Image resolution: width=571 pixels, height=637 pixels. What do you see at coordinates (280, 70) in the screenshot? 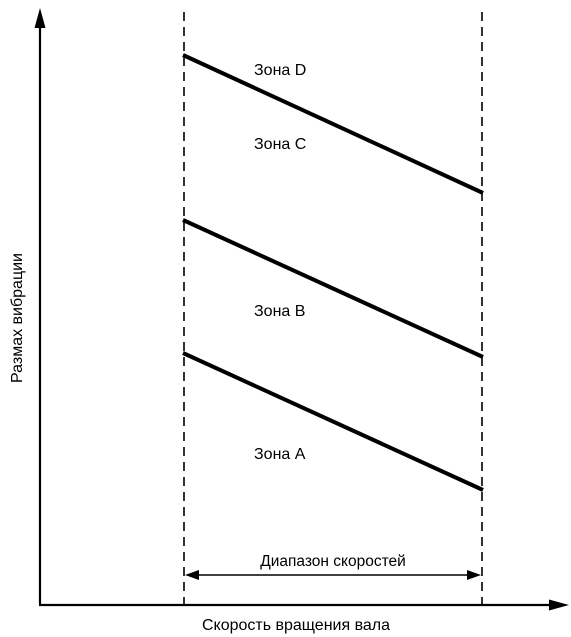
I see `zone-d-label: Зона D` at bounding box center [280, 70].